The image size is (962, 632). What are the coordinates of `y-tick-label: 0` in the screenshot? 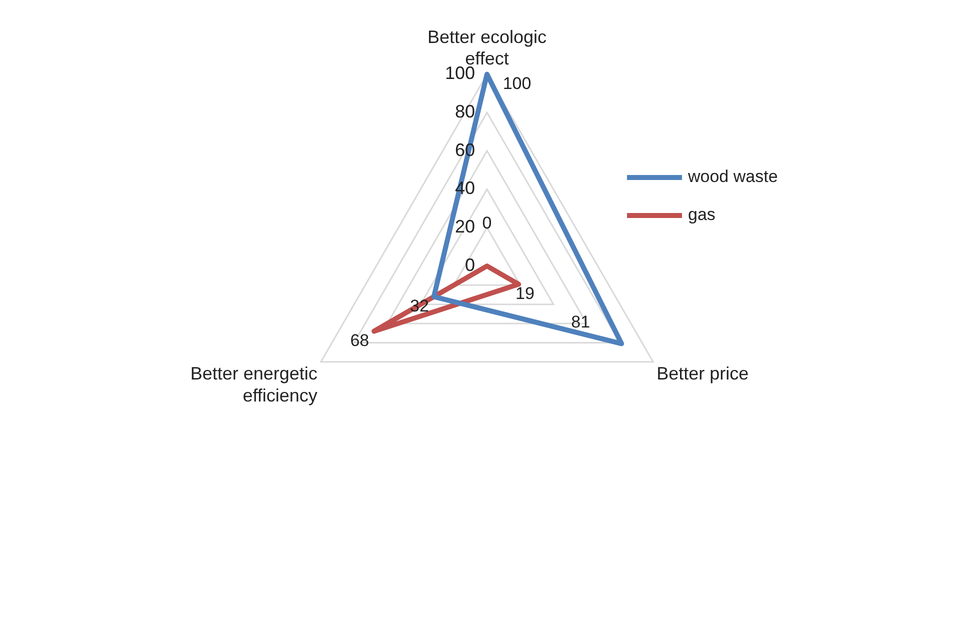 It's located at (469, 264).